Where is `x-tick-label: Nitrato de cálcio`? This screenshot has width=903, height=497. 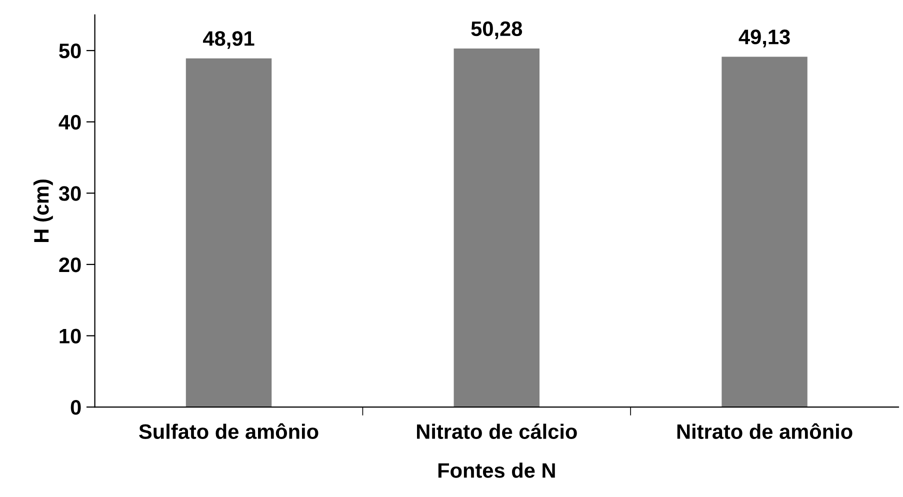
x-tick-label: Nitrato de cálcio is located at coordinates (497, 432).